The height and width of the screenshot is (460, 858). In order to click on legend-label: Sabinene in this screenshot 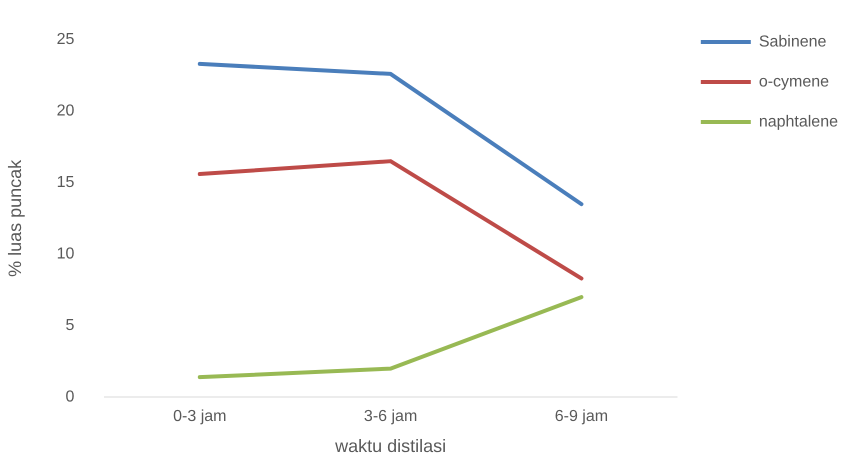, I will do `click(792, 41)`.